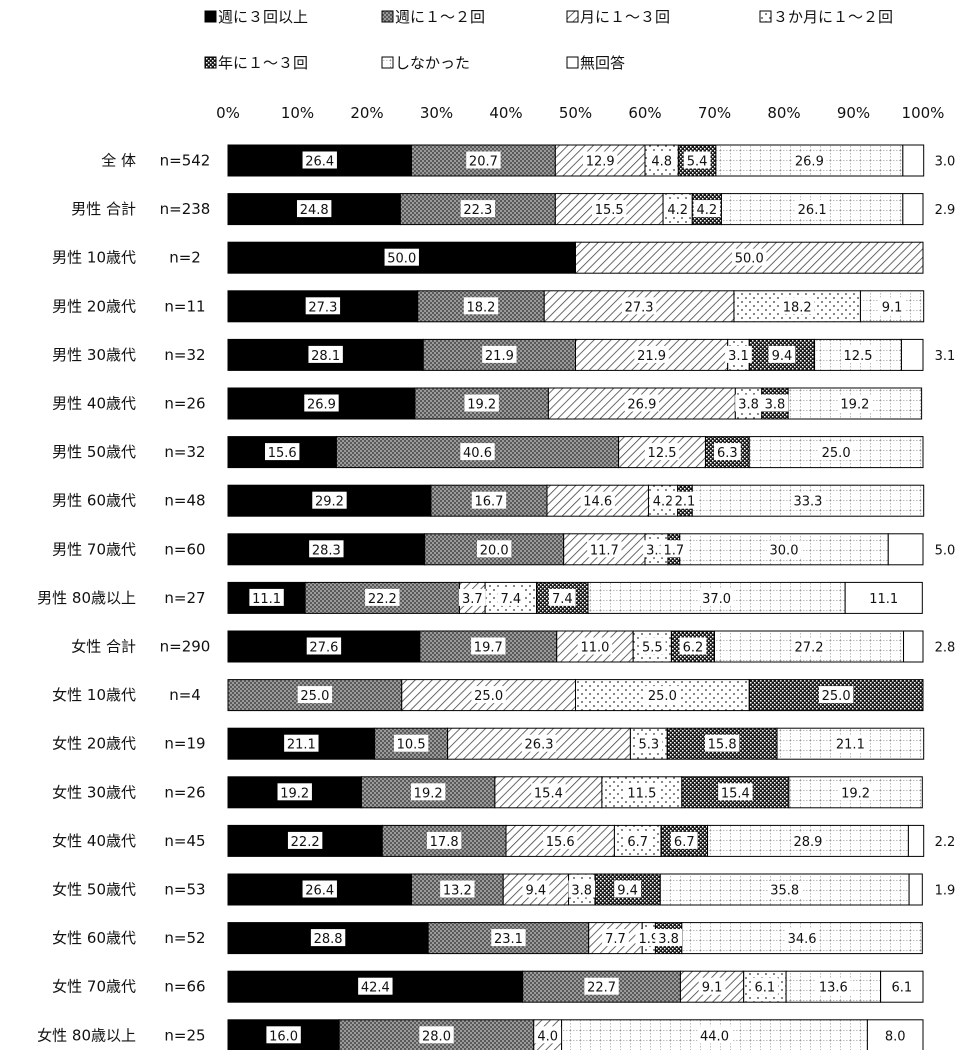 This screenshot has height=1050, width=962. I want to click on category-n: n=290, so click(185, 647).